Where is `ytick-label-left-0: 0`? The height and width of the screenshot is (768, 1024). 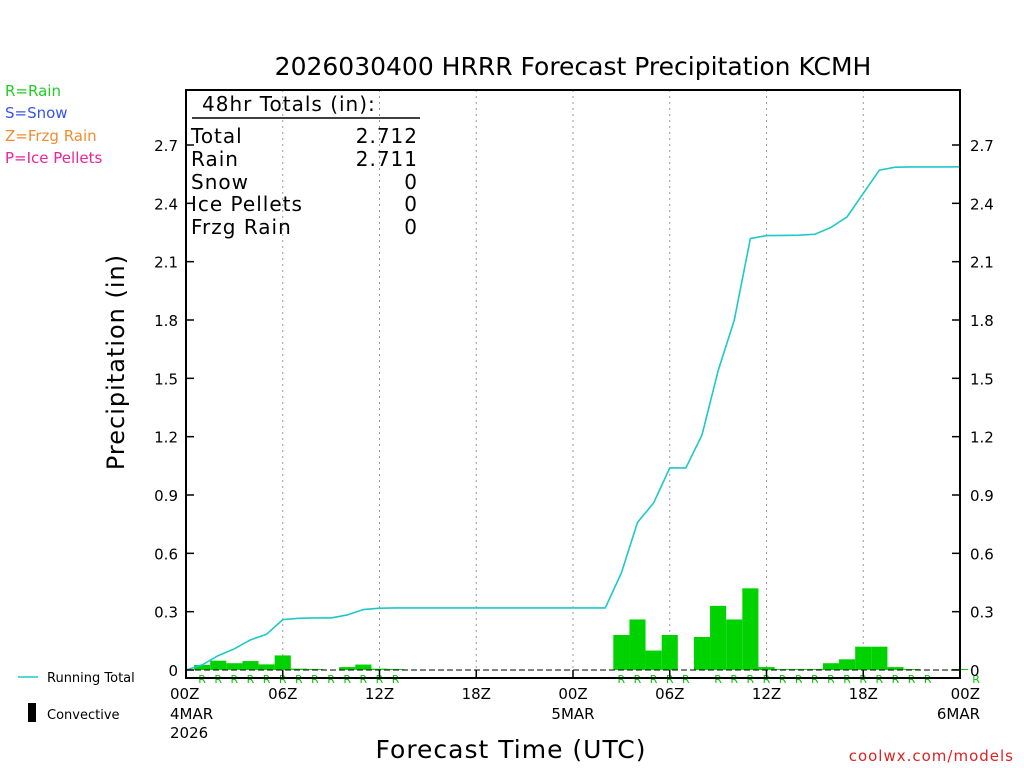 ytick-label-left-0: 0 is located at coordinates (173, 671).